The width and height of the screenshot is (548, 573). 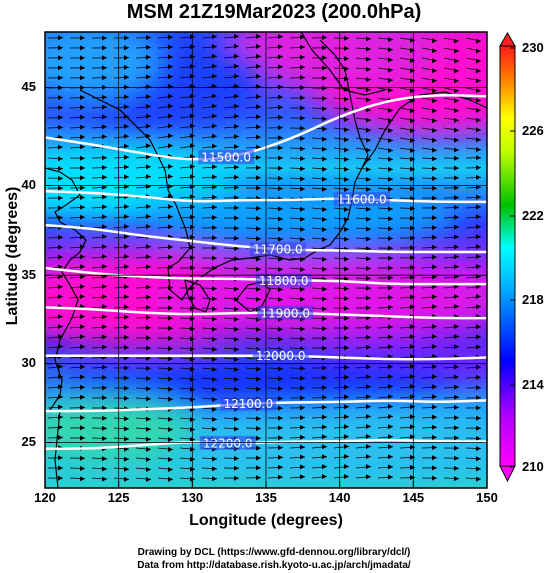 I want to click on x-tick-140: 140, so click(x=339, y=497).